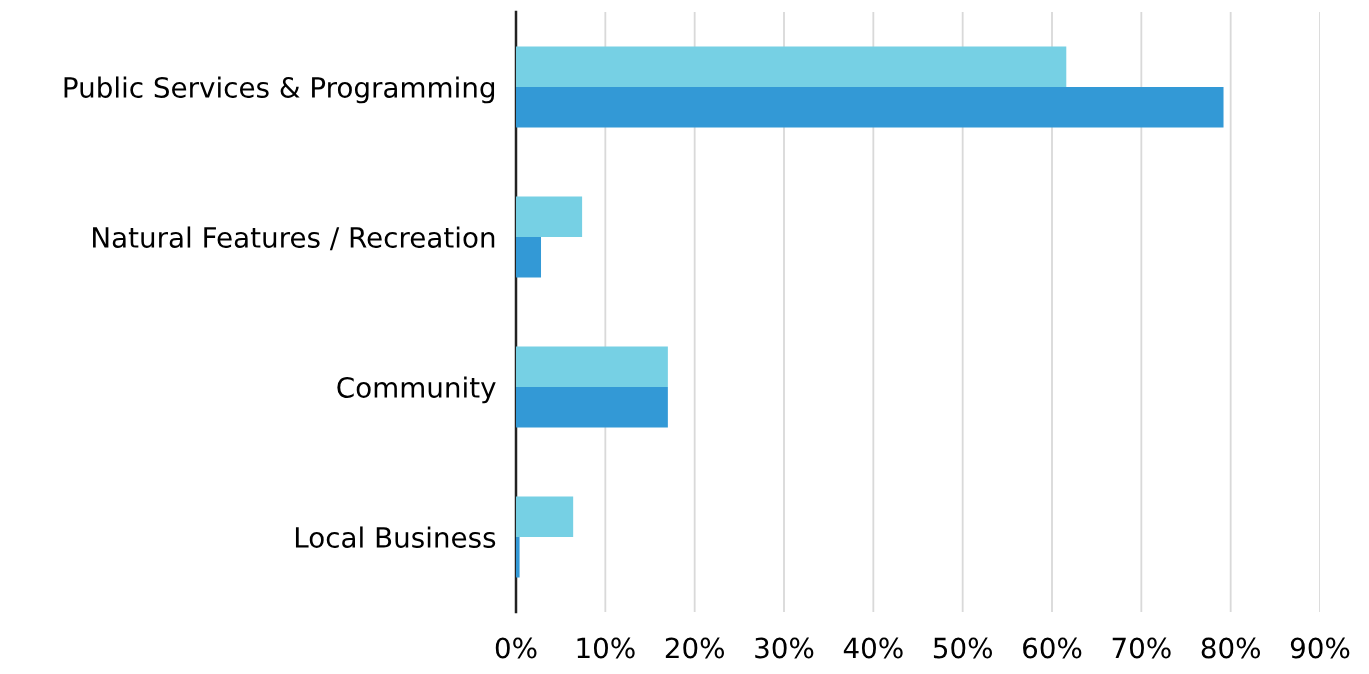  What do you see at coordinates (516, 648) in the screenshot?
I see `x-tick-label: 0%` at bounding box center [516, 648].